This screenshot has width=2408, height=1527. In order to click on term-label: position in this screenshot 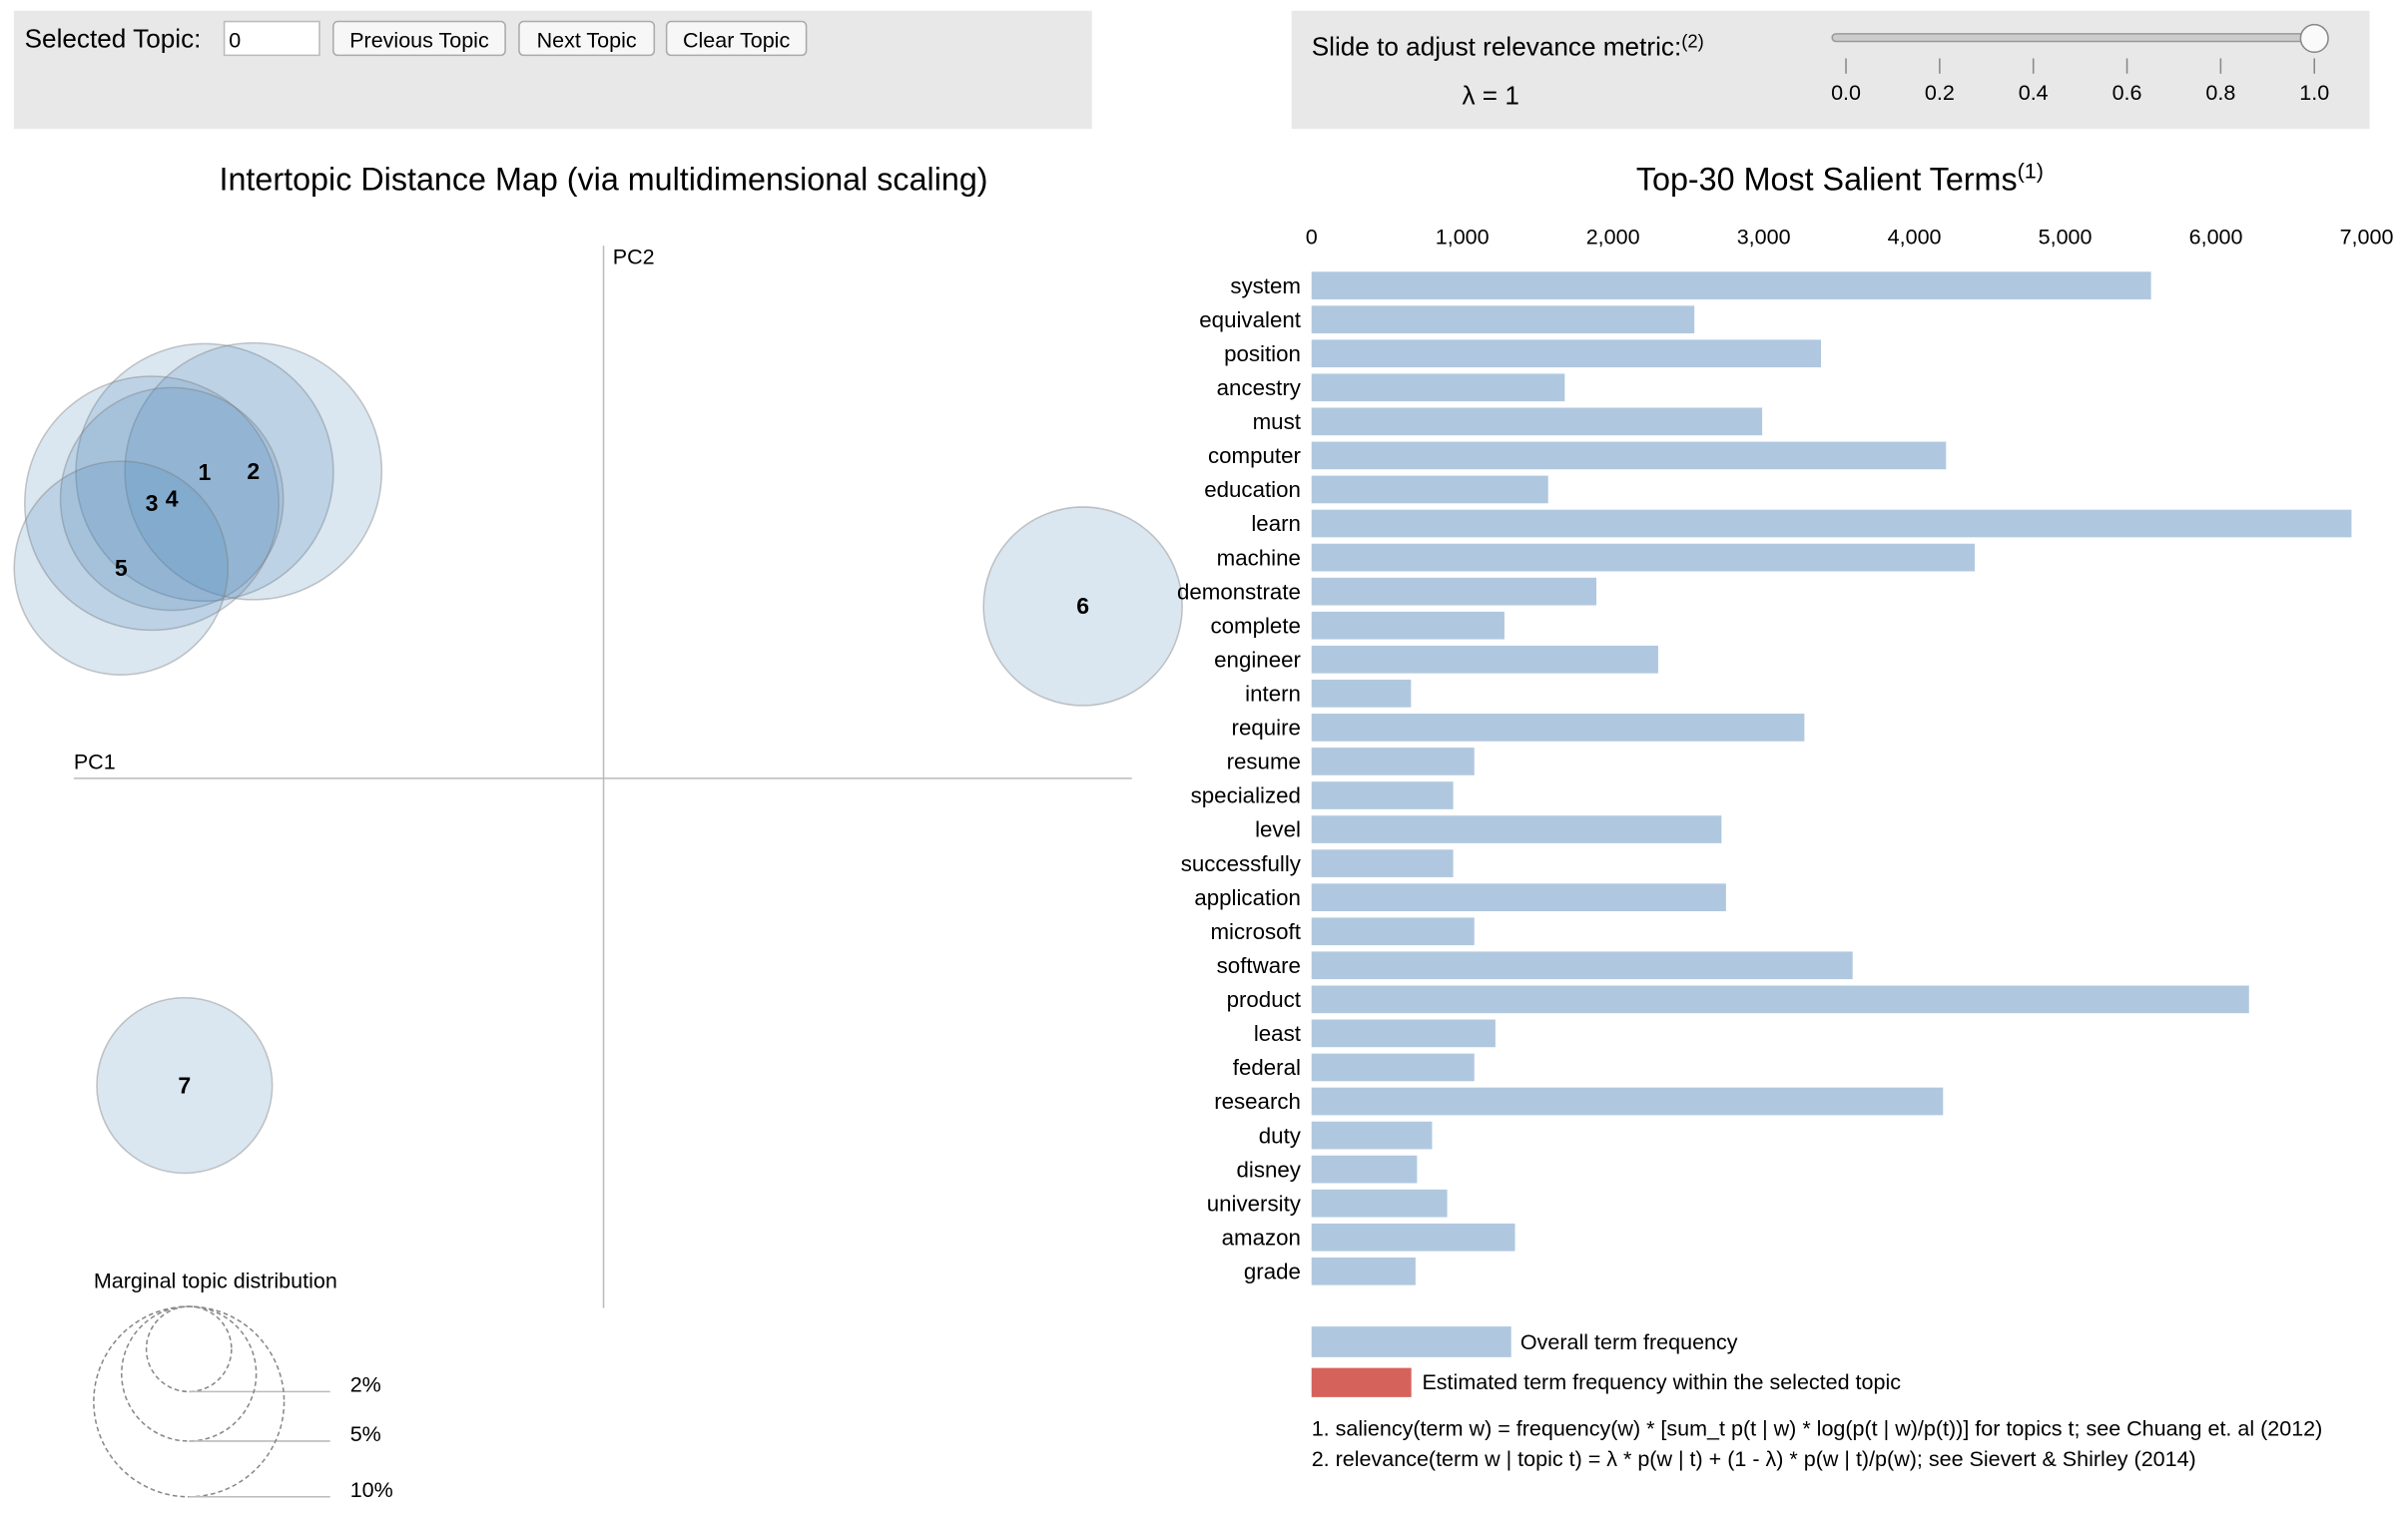, I will do `click(1262, 353)`.